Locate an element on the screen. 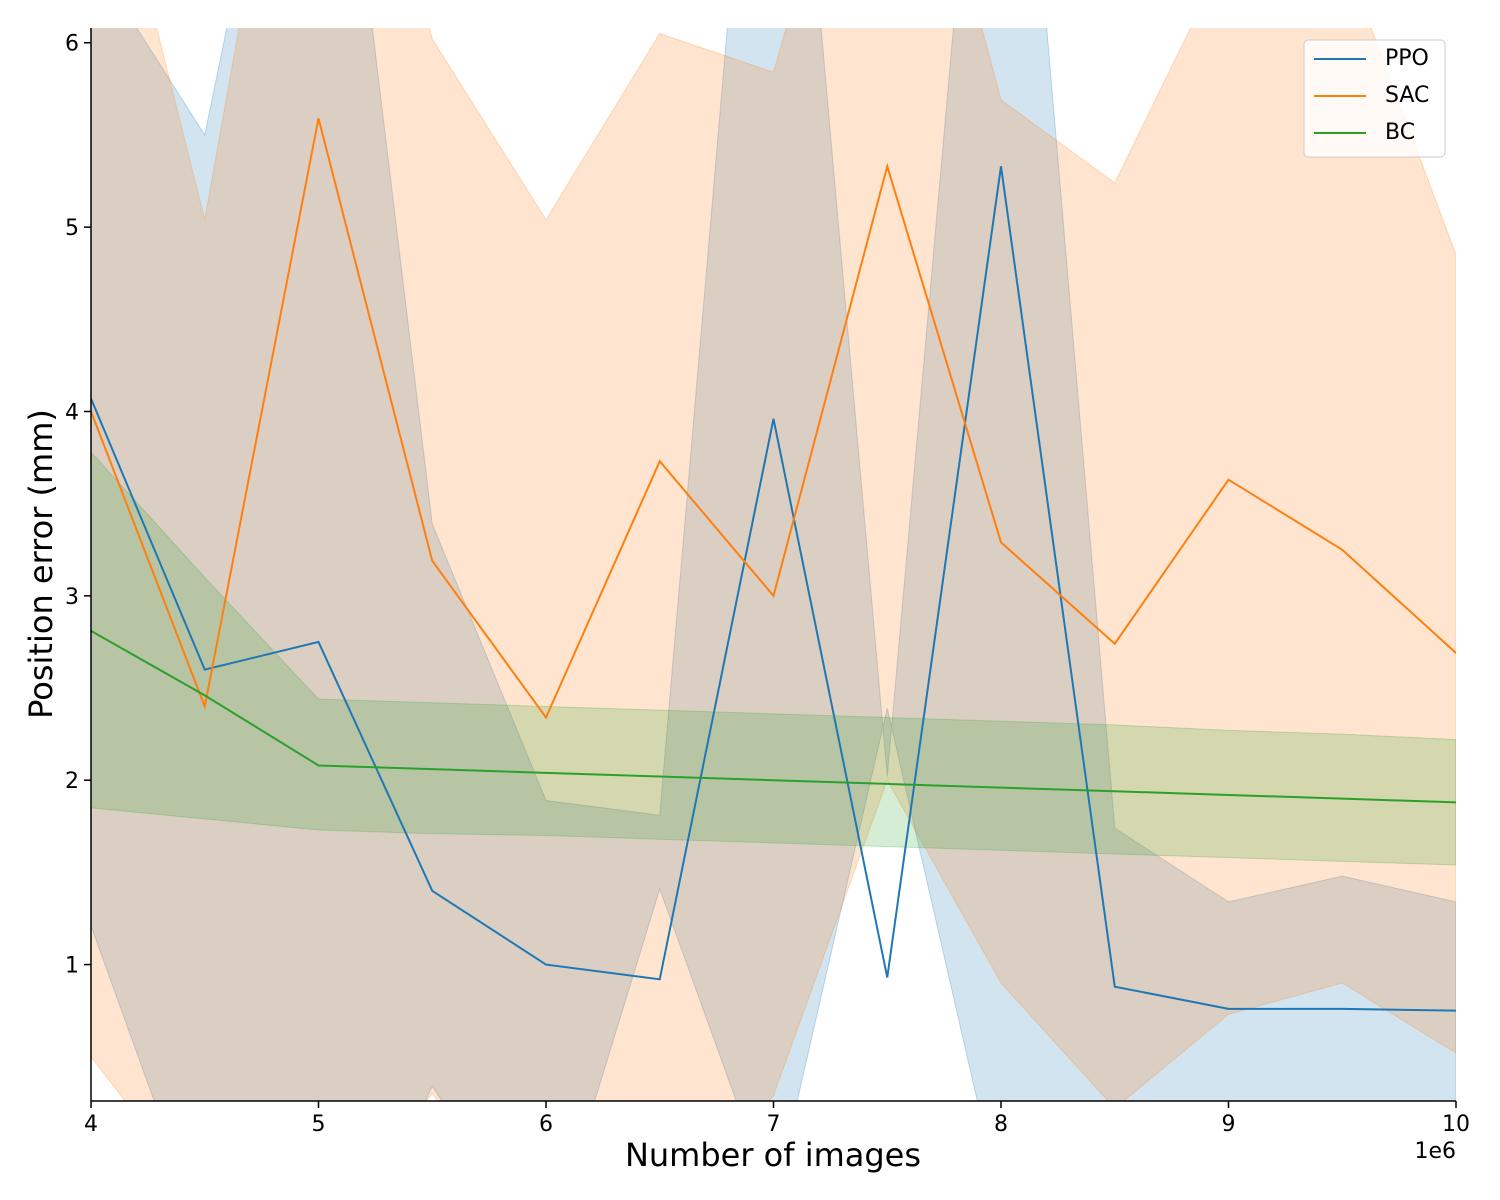 This screenshot has height=1200, width=1500. x-tick-label: 4 is located at coordinates (91, 1124).